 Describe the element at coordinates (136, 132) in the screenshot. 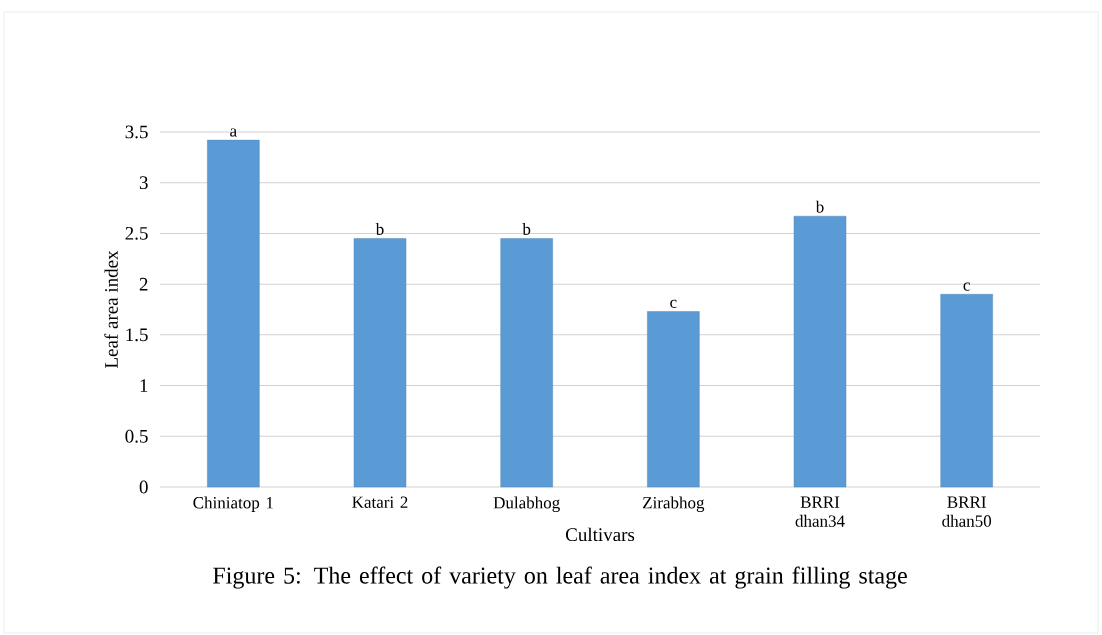

I see `y-tick-label: 3.5` at that location.